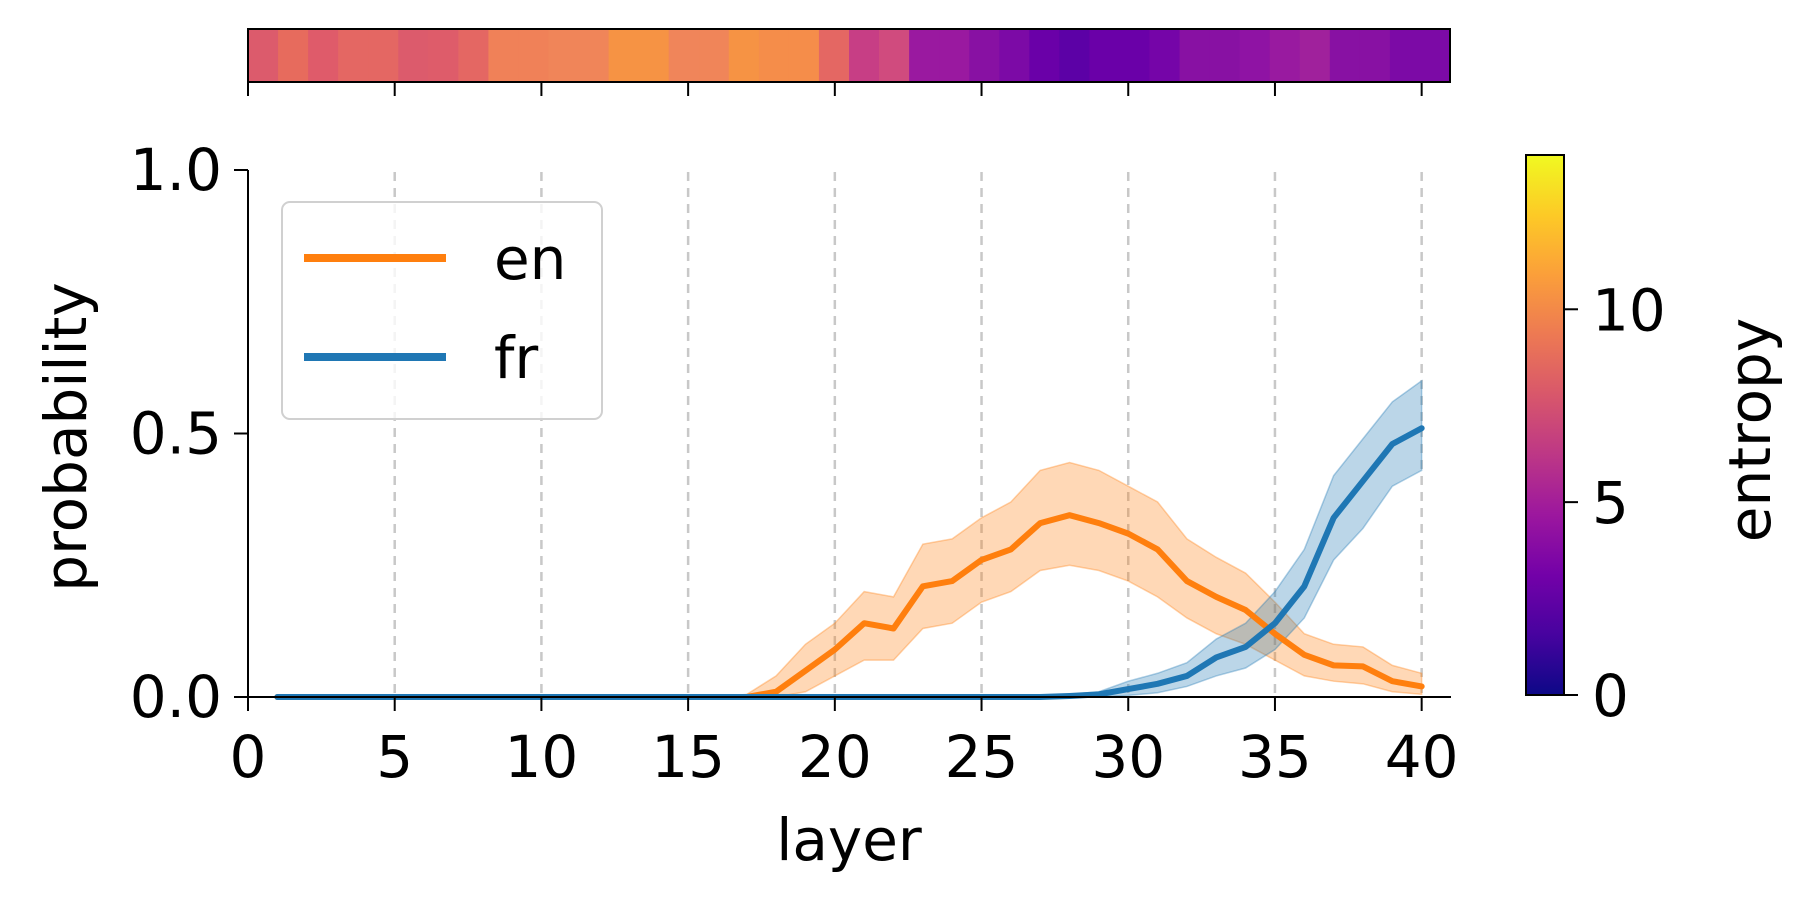  I want to click on x-axis-label: layer, so click(849, 840).